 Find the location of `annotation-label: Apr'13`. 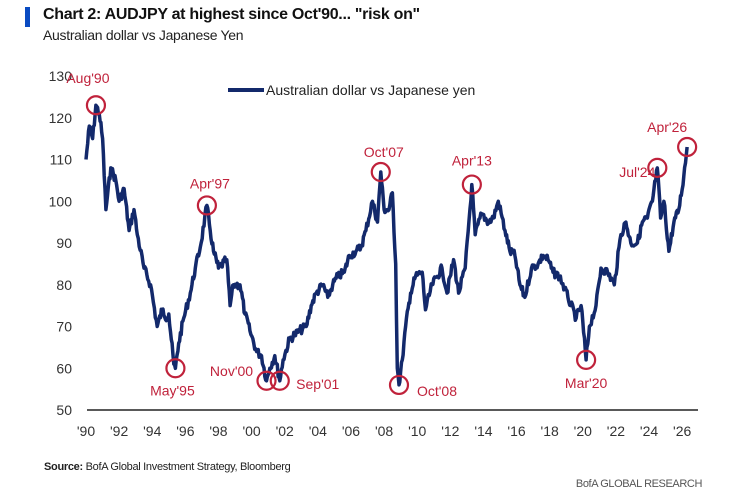

annotation-label: Apr'13 is located at coordinates (472, 161).